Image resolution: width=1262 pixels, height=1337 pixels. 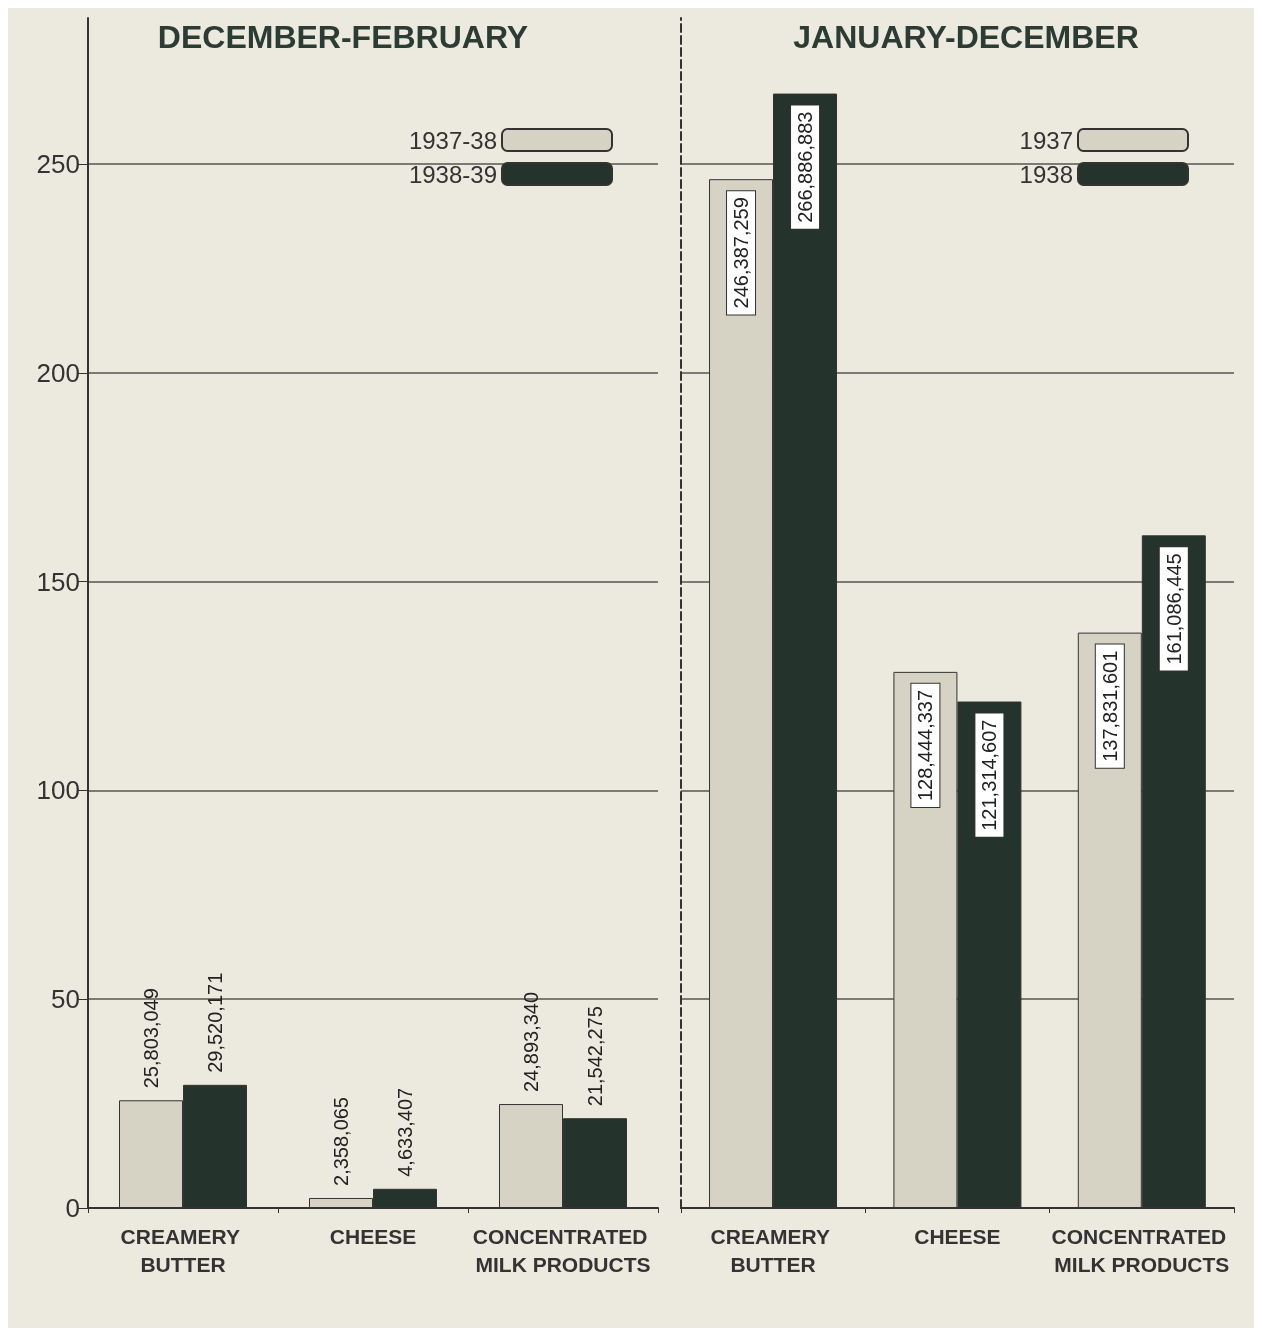 I want to click on annotation: 29,520,171, so click(x=215, y=1022).